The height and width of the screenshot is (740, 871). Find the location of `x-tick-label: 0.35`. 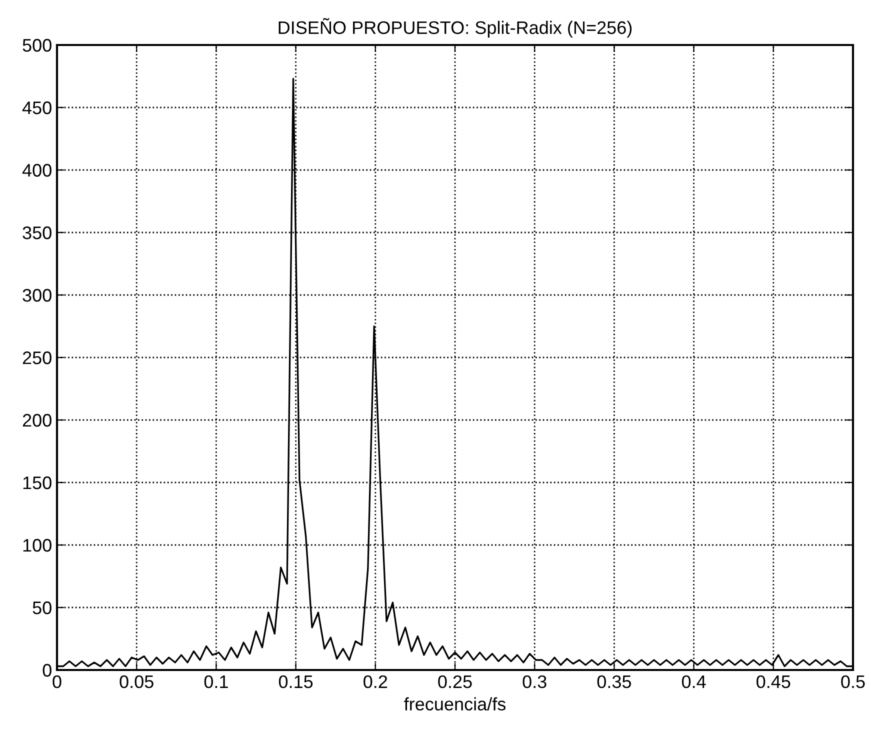

x-tick-label: 0.35 is located at coordinates (614, 681).